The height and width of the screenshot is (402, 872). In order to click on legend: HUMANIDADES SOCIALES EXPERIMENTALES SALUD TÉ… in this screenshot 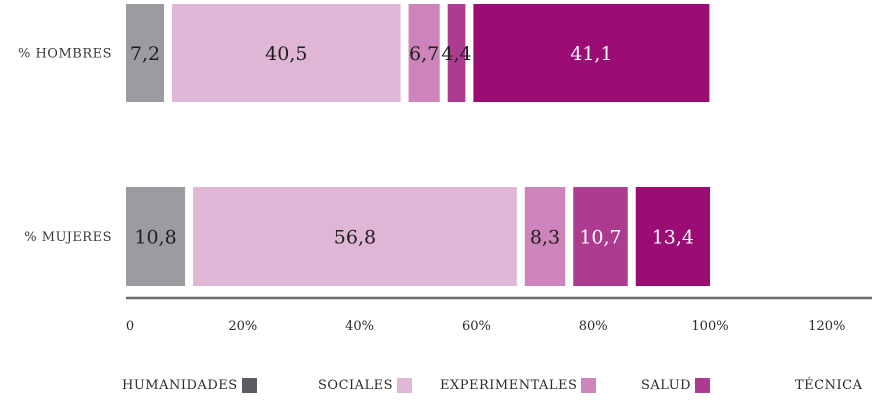, I will do `click(436, 389)`.